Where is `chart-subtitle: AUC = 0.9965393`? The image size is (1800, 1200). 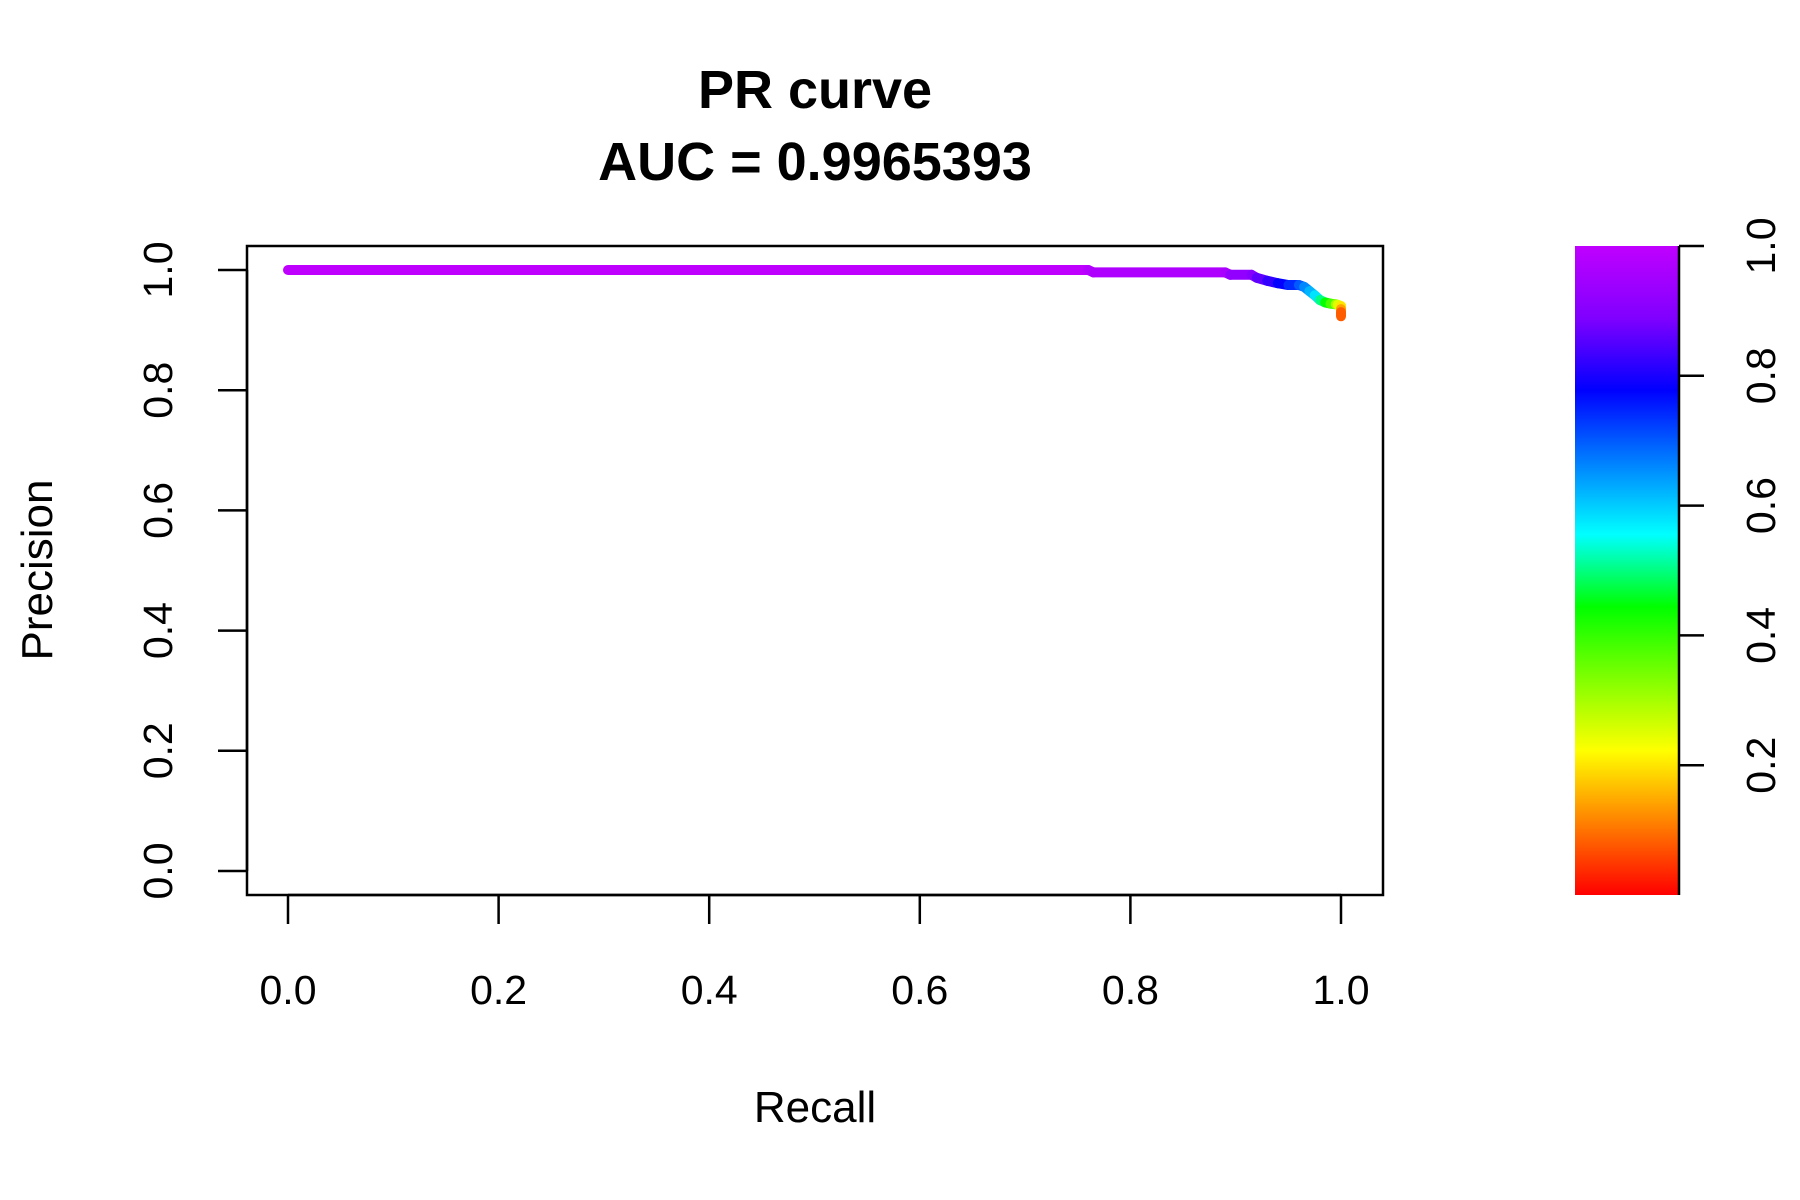 chart-subtitle: AUC = 0.9965393 is located at coordinates (815, 162).